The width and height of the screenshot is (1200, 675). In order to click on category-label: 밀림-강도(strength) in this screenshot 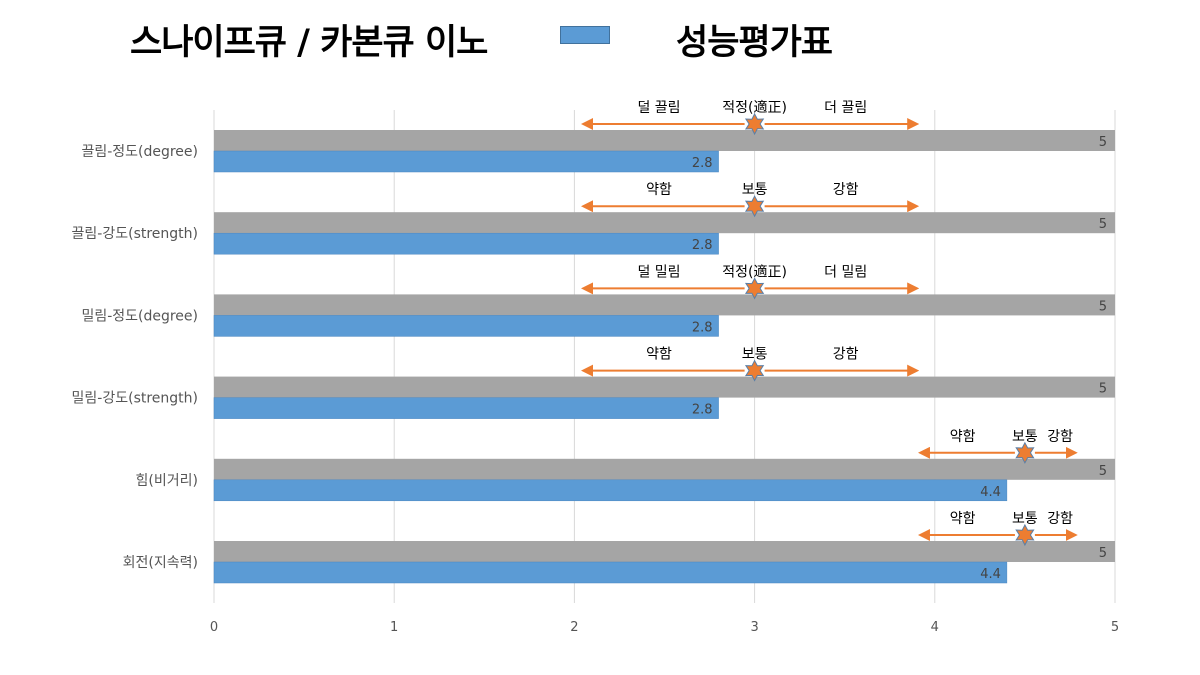, I will do `click(135, 399)`.